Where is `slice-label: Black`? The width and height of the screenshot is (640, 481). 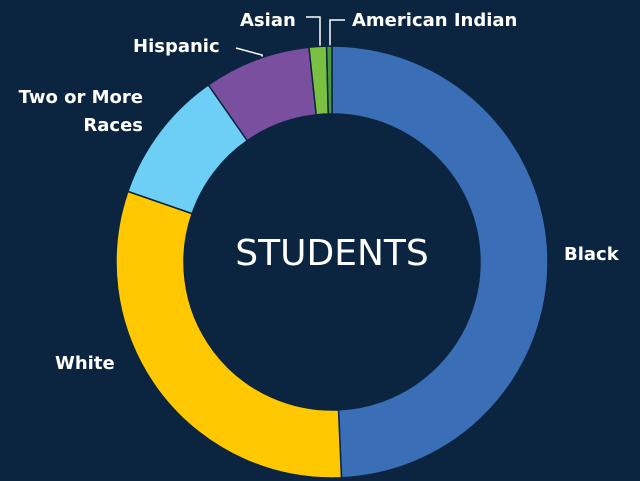
slice-label: Black is located at coordinates (591, 254).